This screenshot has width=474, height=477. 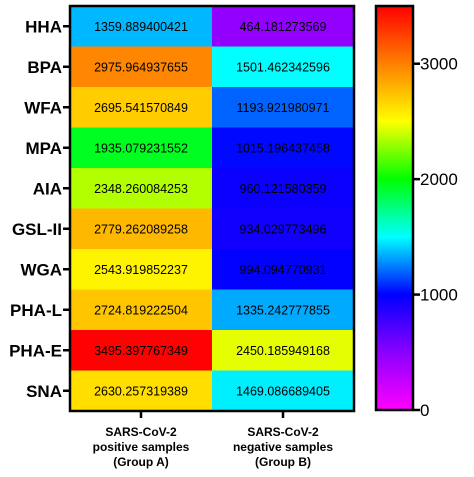 I want to click on column-label-line: positive samples, so click(x=141, y=447).